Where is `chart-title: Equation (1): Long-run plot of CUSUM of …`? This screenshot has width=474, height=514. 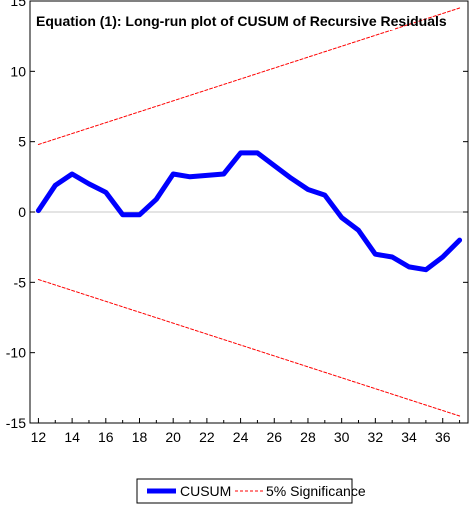 chart-title: Equation (1): Long-run plot of CUSUM of … is located at coordinates (241, 21).